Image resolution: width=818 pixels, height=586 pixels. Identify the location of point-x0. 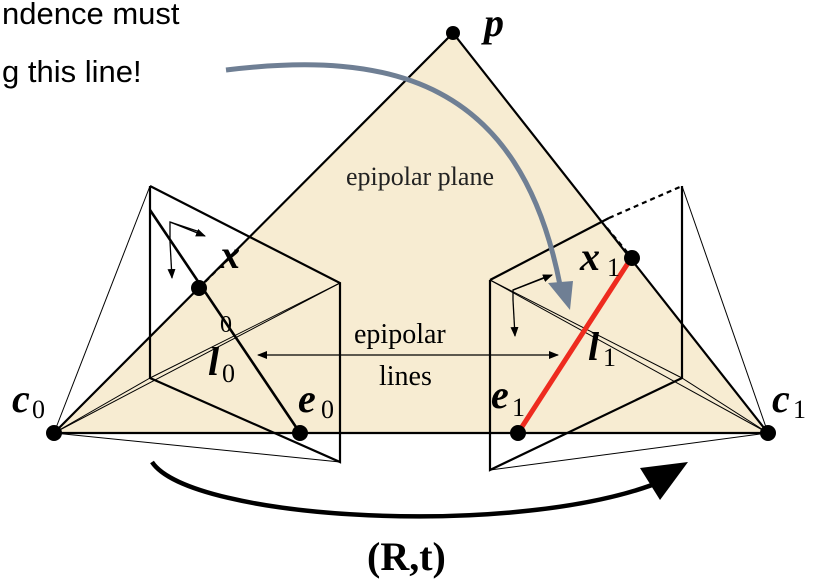
(199, 288).